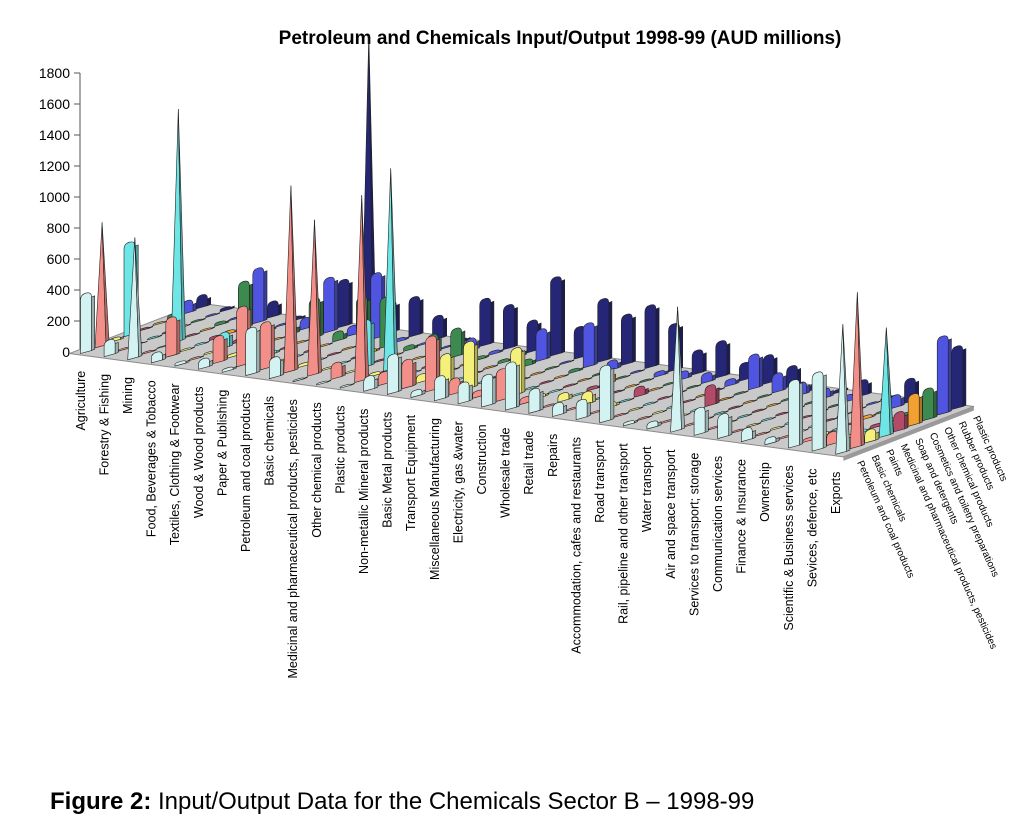 Image resolution: width=1036 pixels, height=830 pixels. Describe the element at coordinates (66, 352) in the screenshot. I see `y-tick-label: 0` at that location.